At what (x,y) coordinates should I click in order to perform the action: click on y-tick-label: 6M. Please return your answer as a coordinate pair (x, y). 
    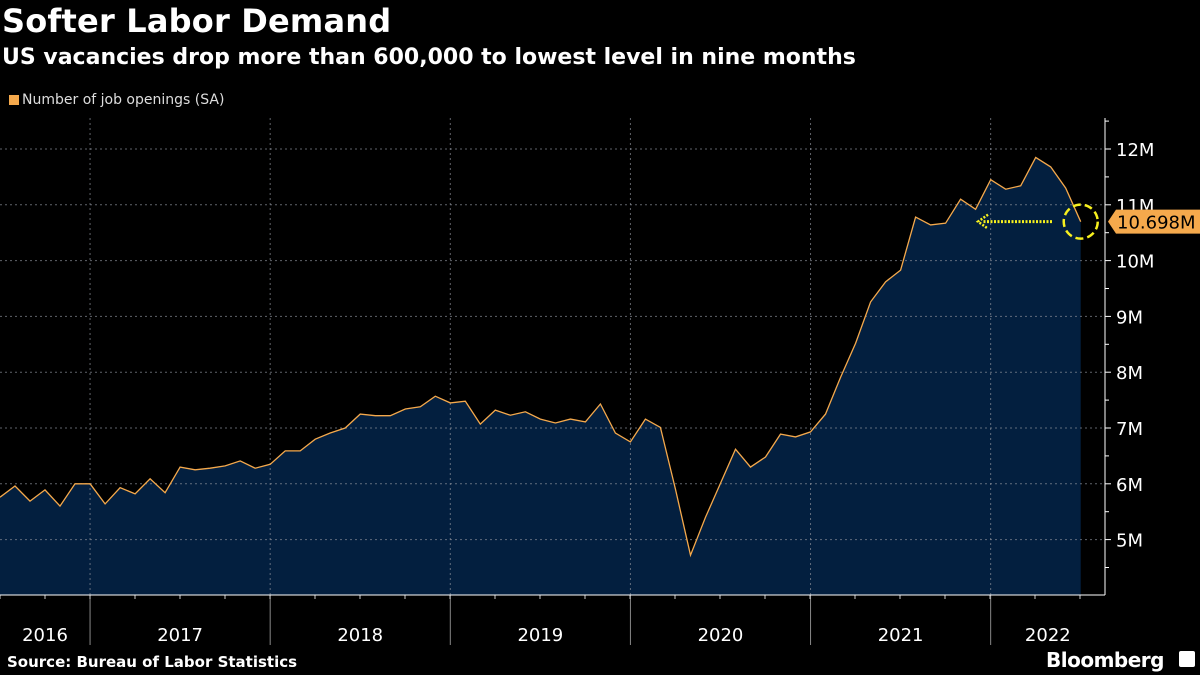
    Looking at the image, I should click on (1129, 485).